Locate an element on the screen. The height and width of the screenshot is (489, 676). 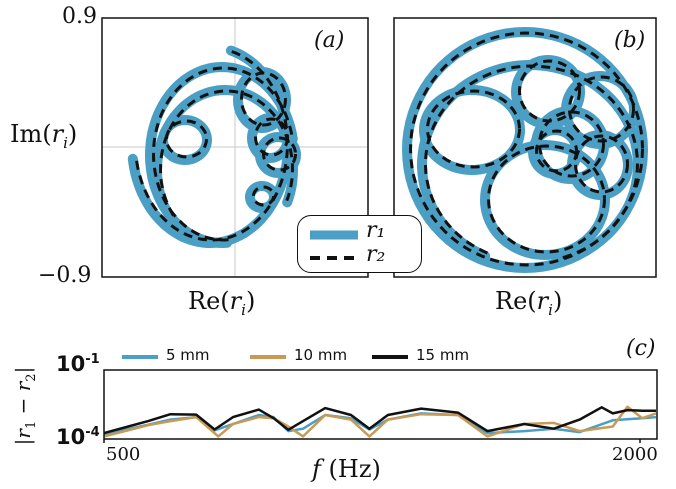
legend-15mm-swatch is located at coordinates (390, 357).